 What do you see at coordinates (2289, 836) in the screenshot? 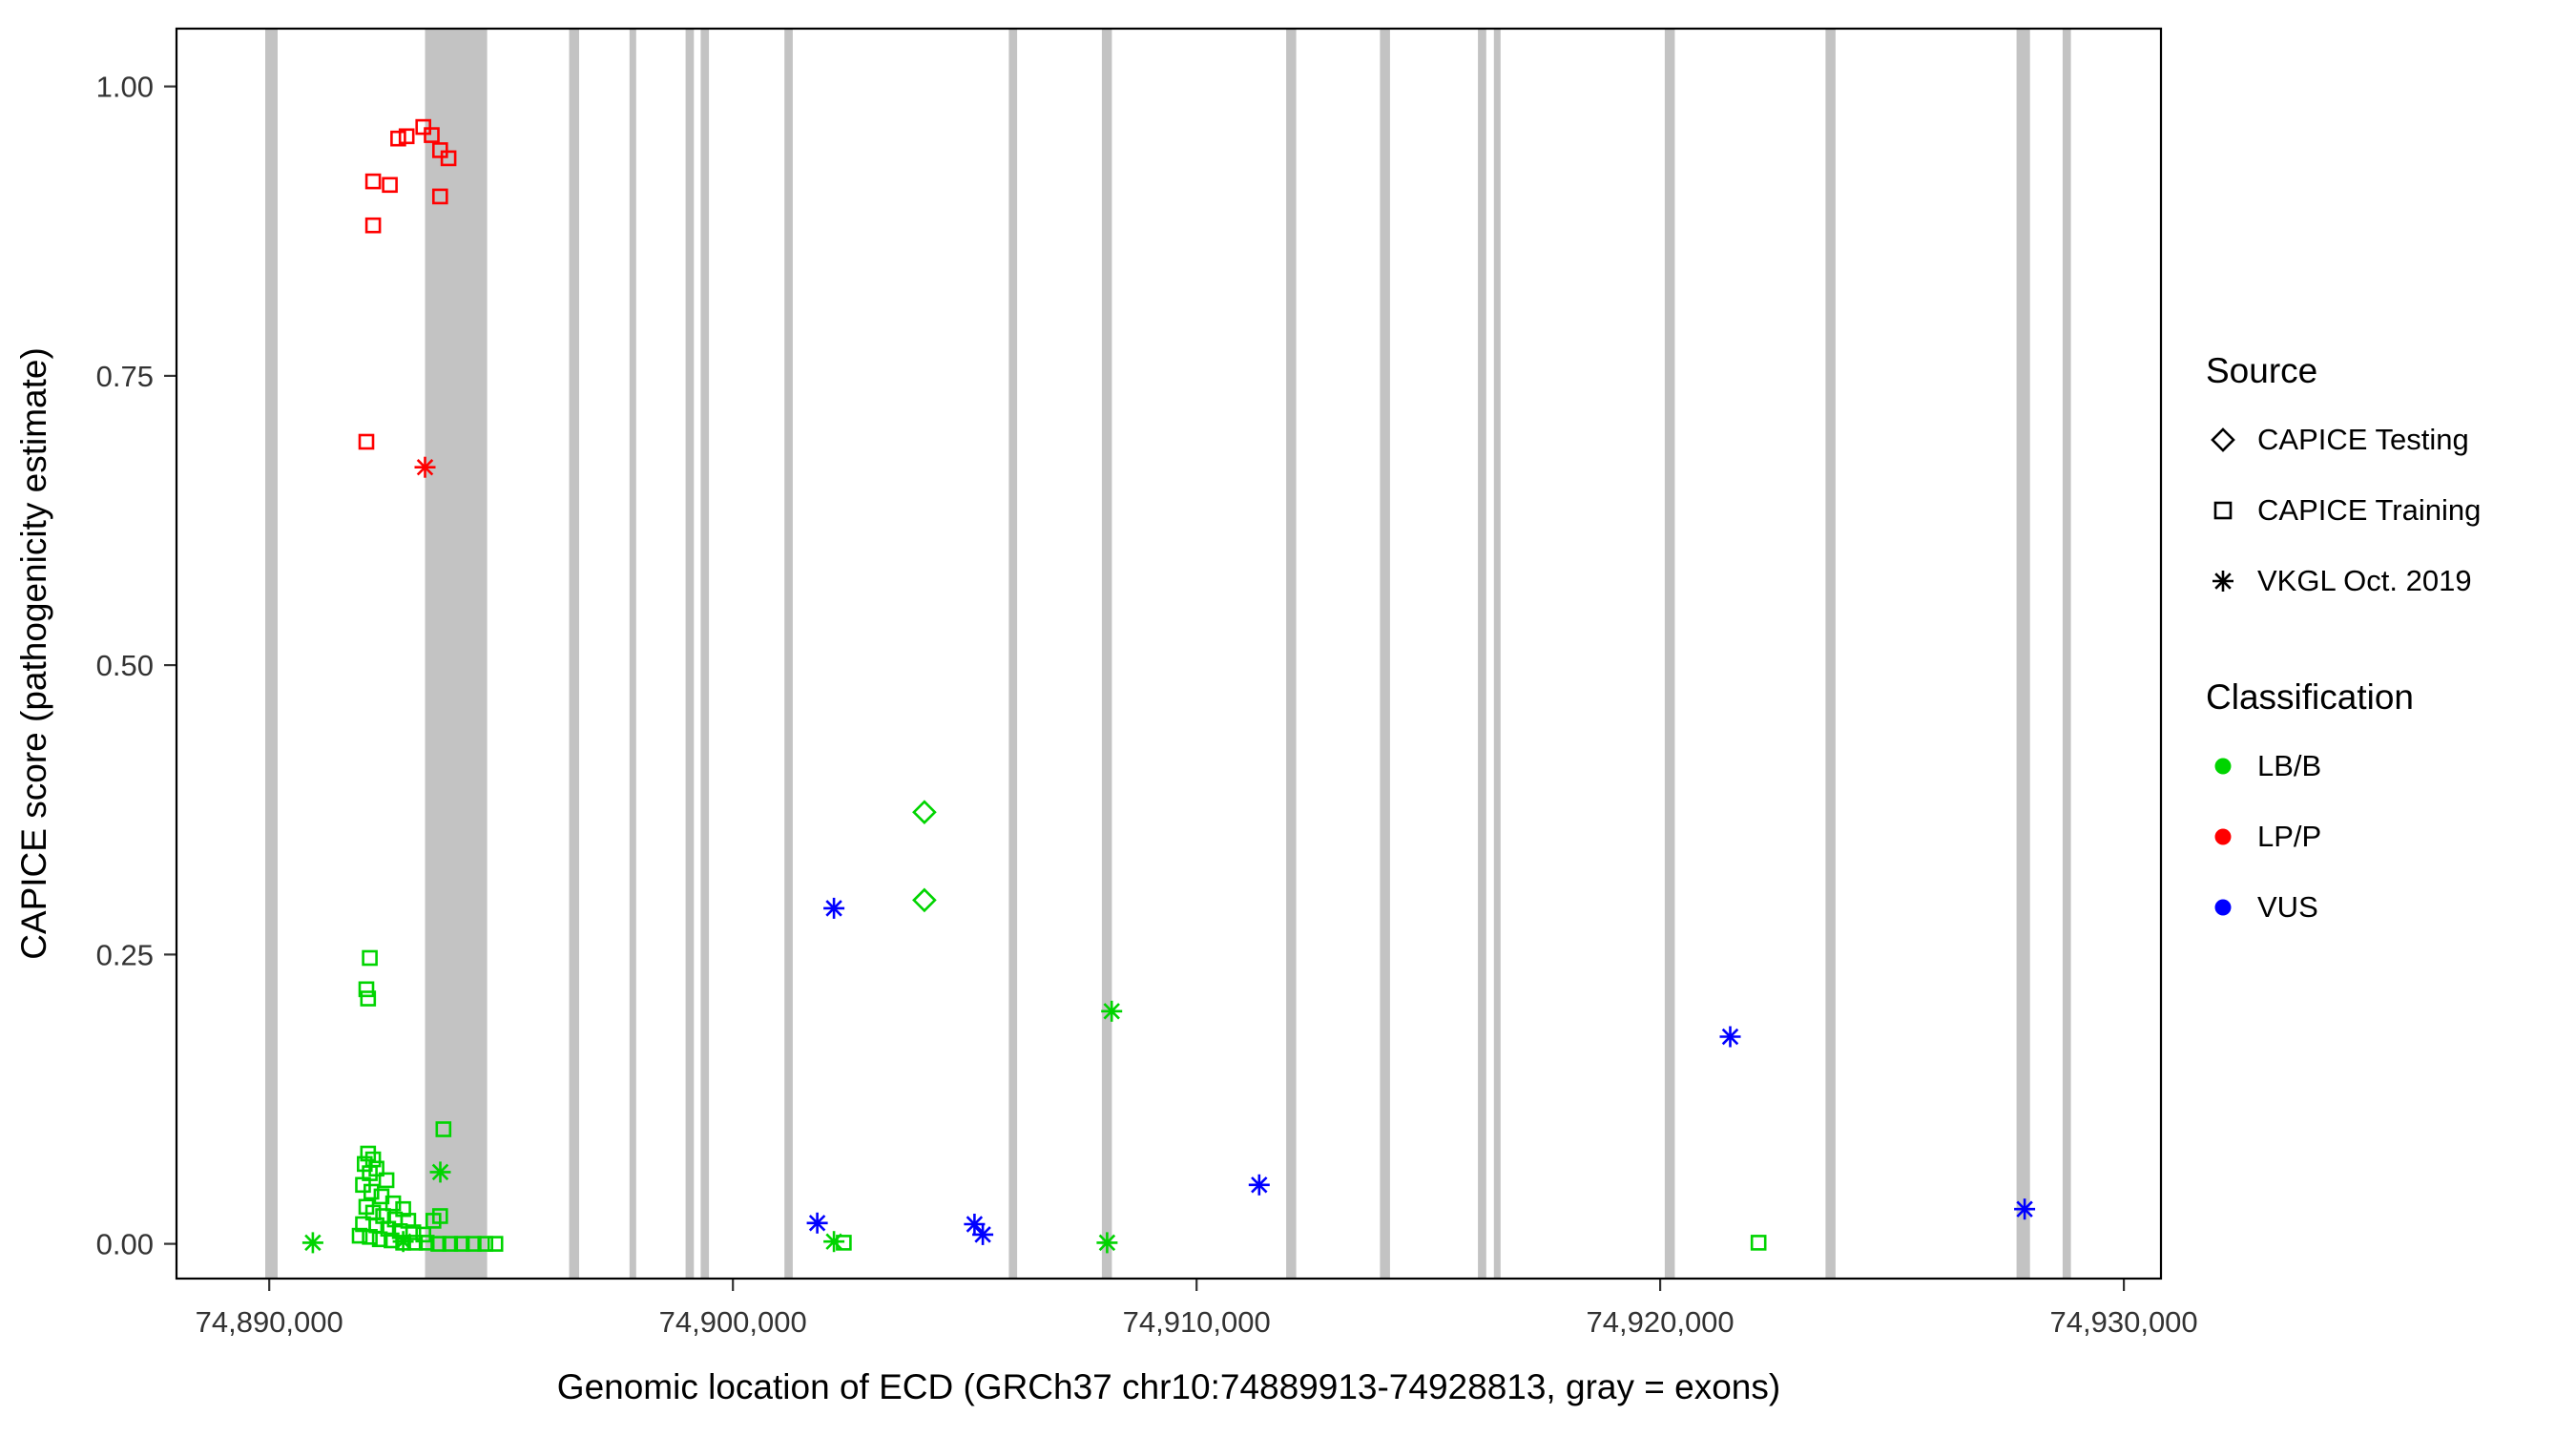
I see `legend-label-lpp: LP/P` at bounding box center [2289, 836].